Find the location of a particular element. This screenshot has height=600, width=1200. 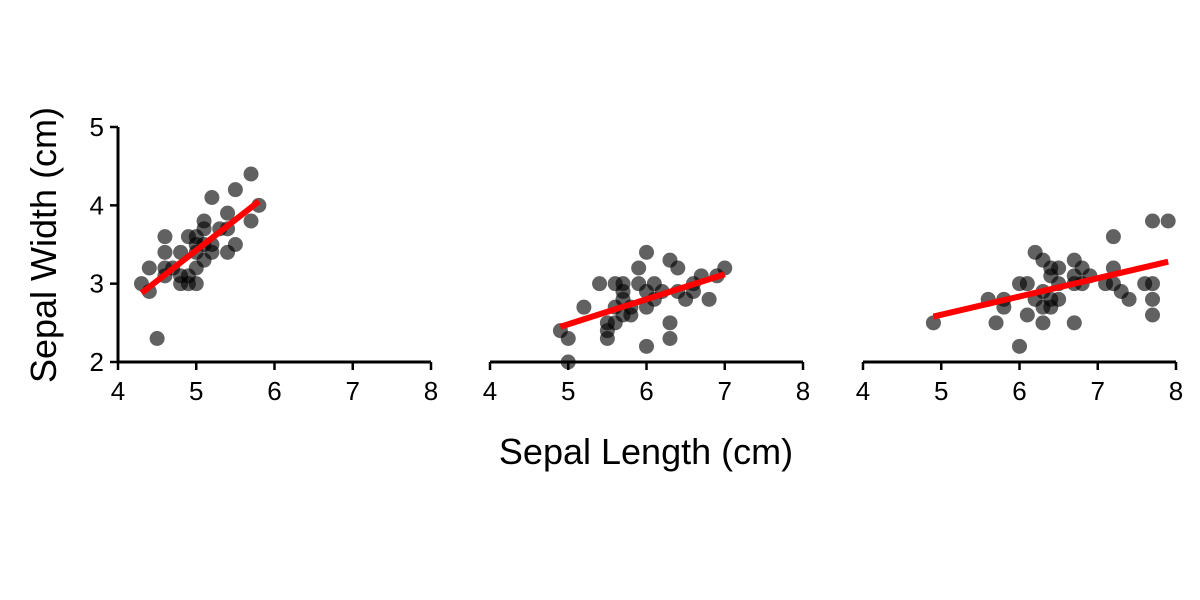

y-tick-label: 2 is located at coordinates (97, 362).